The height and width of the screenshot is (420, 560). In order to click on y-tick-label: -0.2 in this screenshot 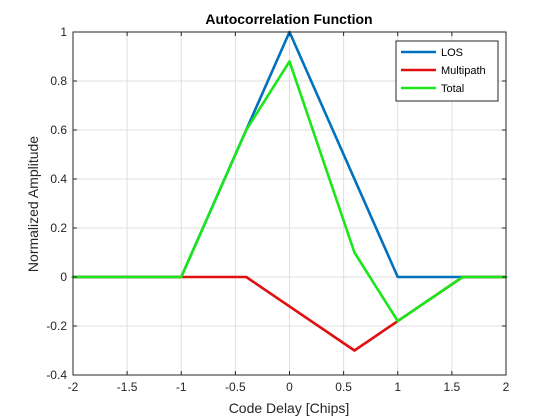, I will do `click(56, 326)`.